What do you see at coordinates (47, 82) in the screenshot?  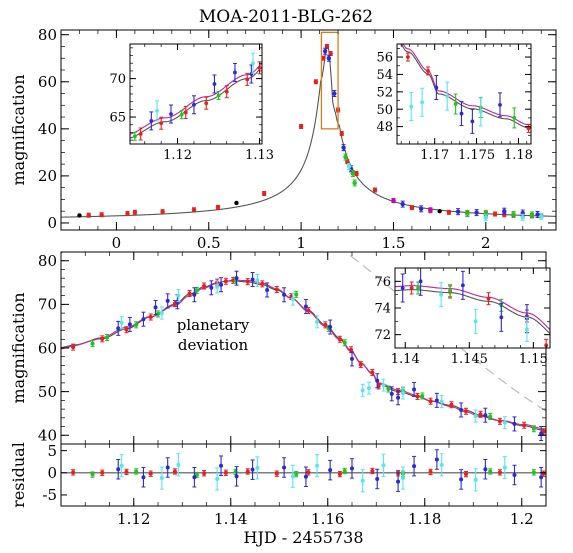 I see `y-tick-label: 60` at bounding box center [47, 82].